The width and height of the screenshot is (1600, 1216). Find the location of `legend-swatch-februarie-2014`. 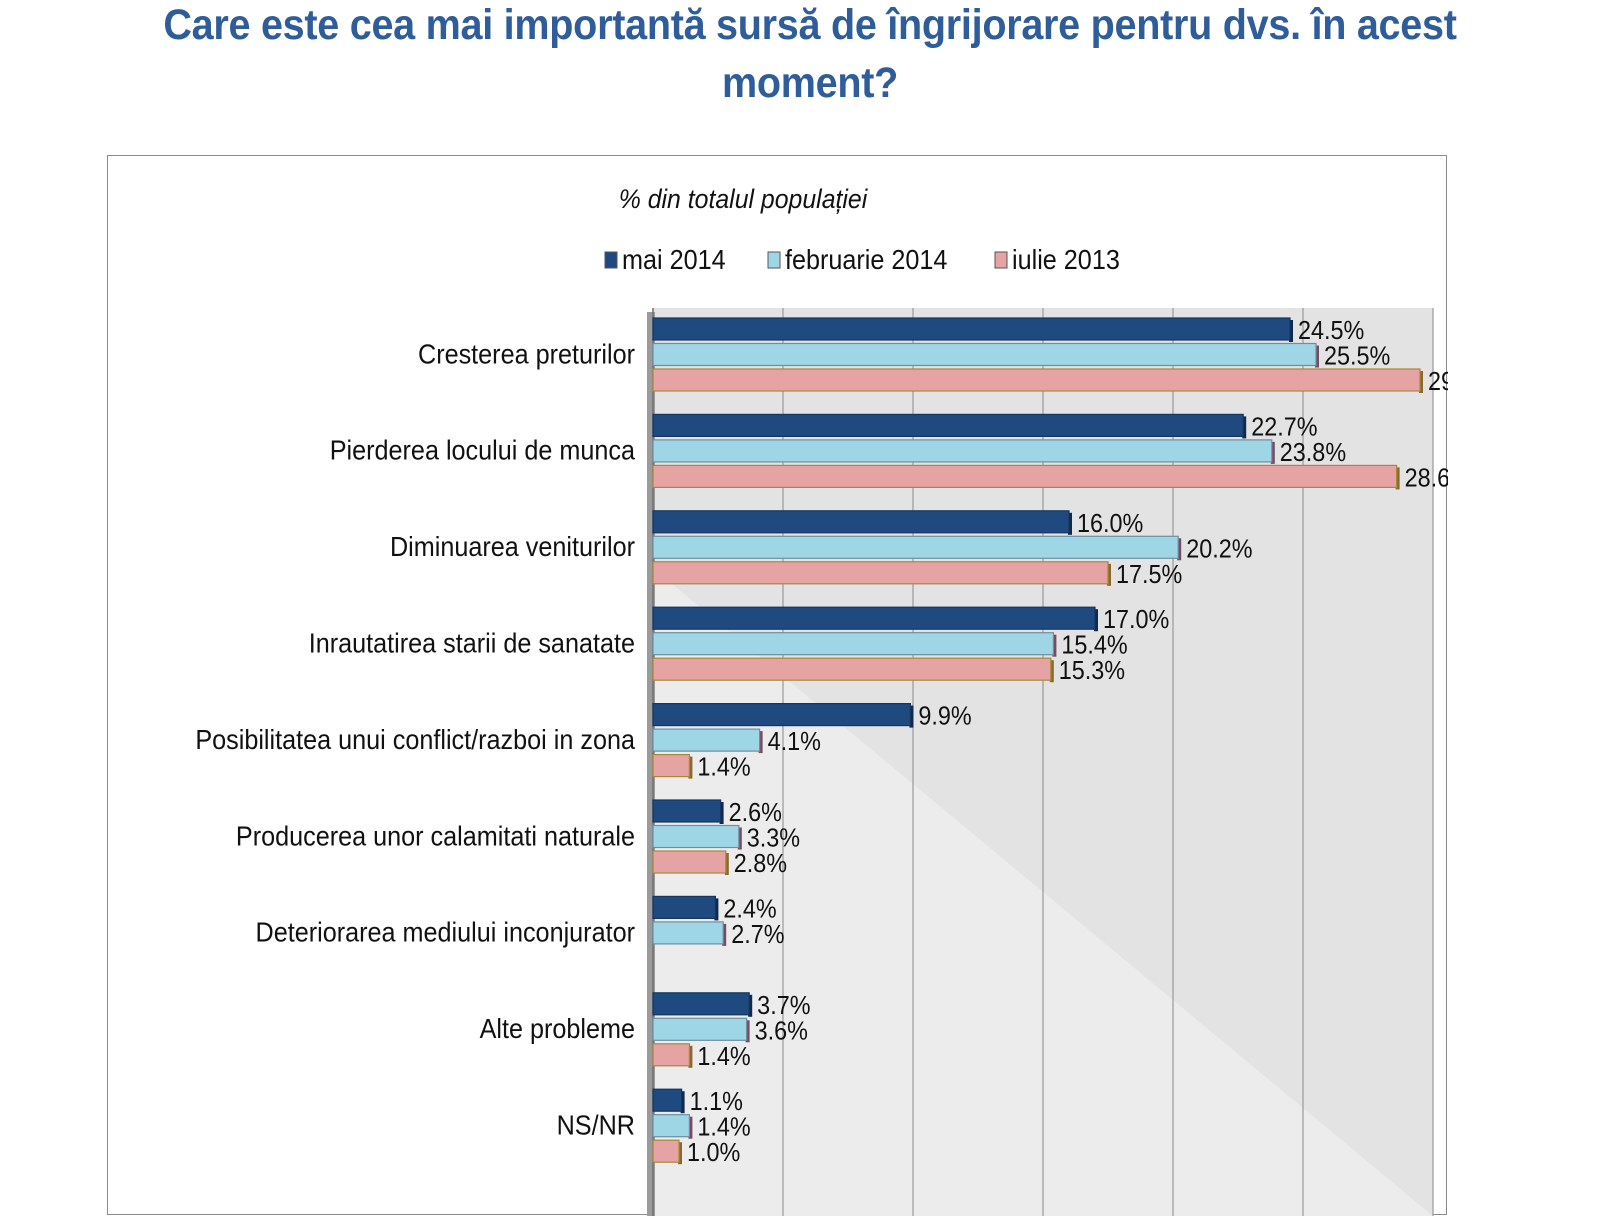

legend-swatch-februarie-2014 is located at coordinates (774, 260).